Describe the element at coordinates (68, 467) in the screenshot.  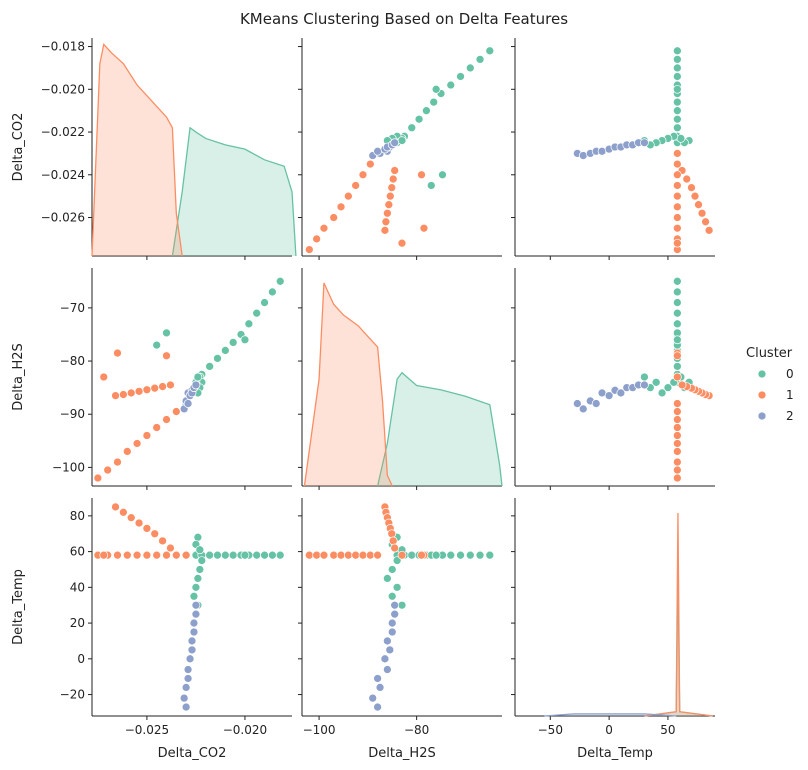
I see `y-tick-label: −100` at that location.